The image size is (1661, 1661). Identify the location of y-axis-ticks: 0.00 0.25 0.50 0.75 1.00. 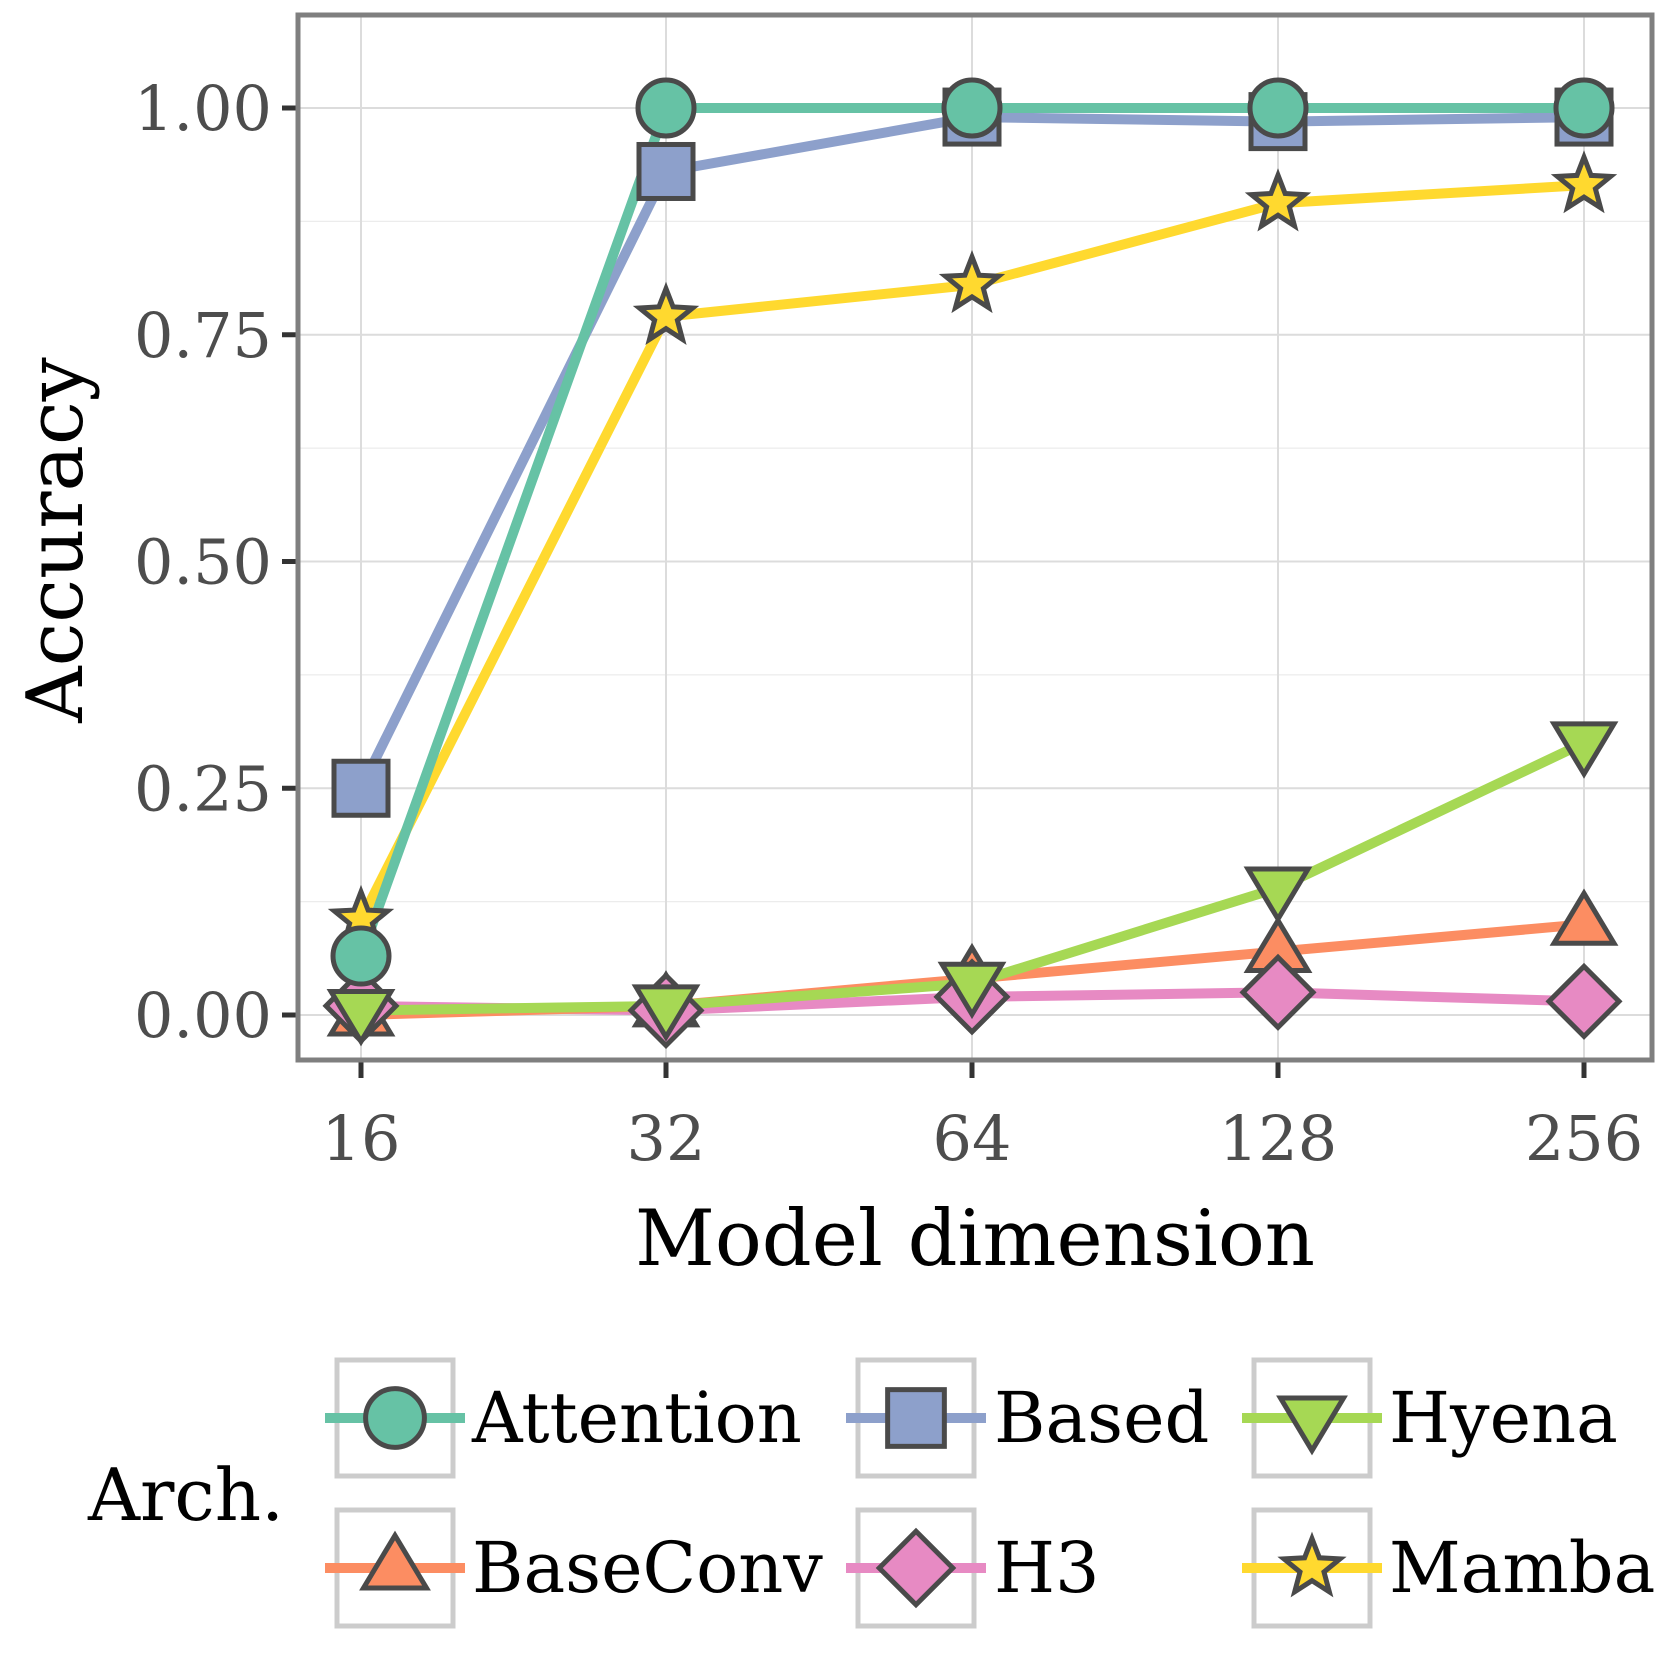
(216, 562).